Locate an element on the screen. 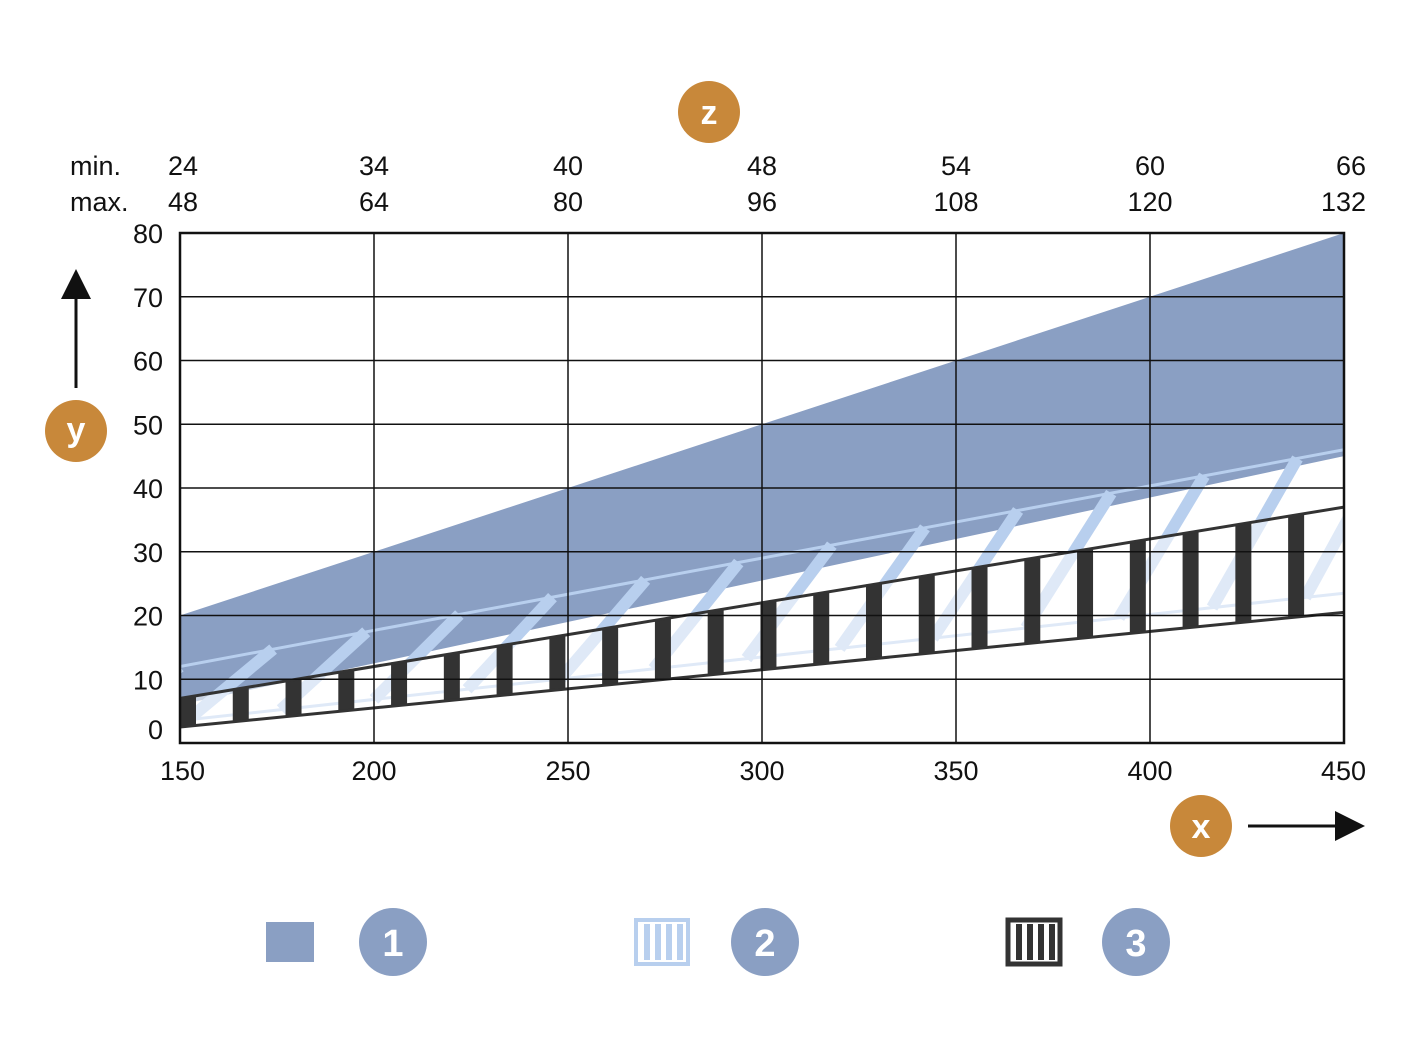 Image resolution: width=1418 pixels, height=1064 pixels. y-tick-label: 20 is located at coordinates (148, 617).